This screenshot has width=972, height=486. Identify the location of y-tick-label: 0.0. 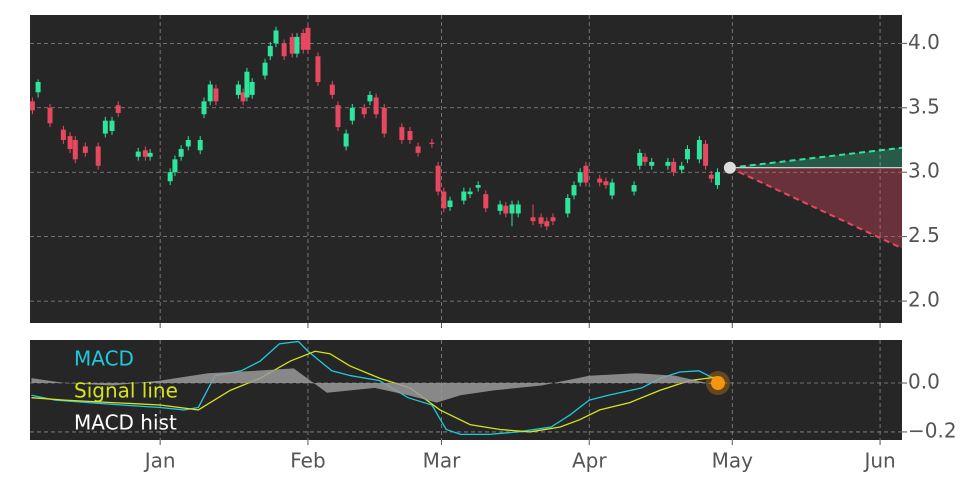
(924, 382).